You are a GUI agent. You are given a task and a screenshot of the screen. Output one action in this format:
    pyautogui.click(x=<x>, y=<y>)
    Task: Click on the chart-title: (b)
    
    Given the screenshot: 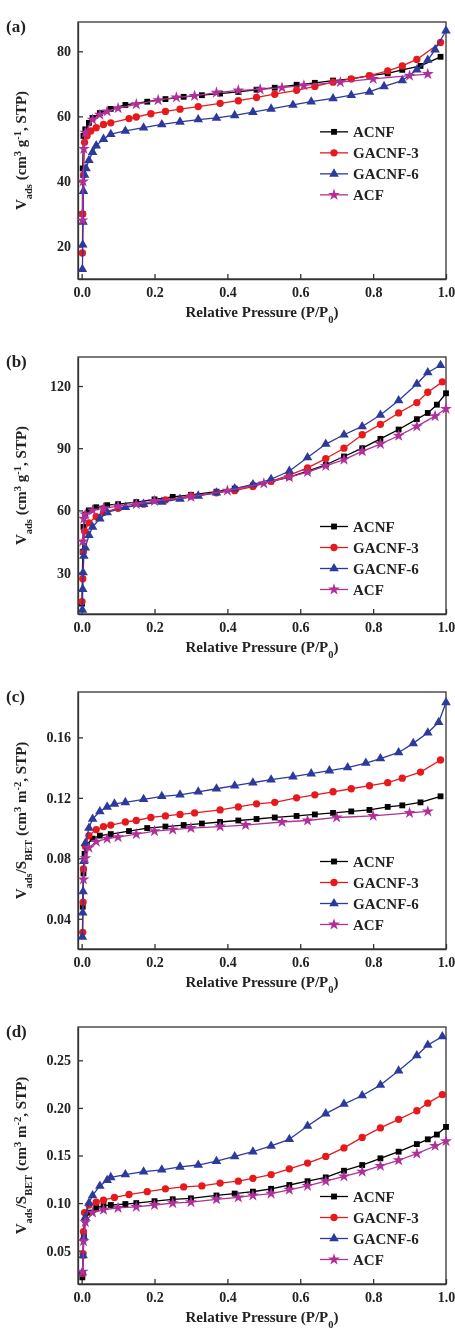 What is the action you would take?
    pyautogui.click(x=16, y=361)
    